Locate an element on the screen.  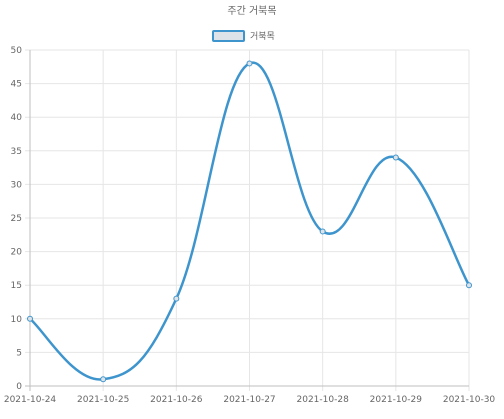
x-tick-label: 2021-10-30 is located at coordinates (469, 400).